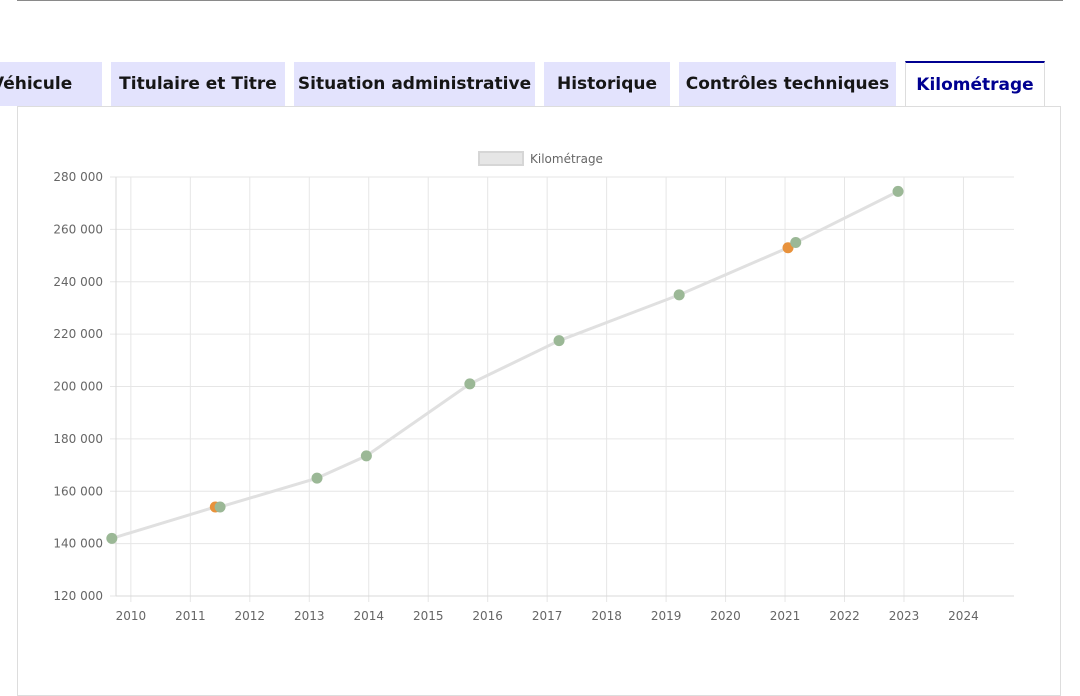  Describe the element at coordinates (36, 84) in the screenshot. I see `tab-label: Véhicule` at that location.